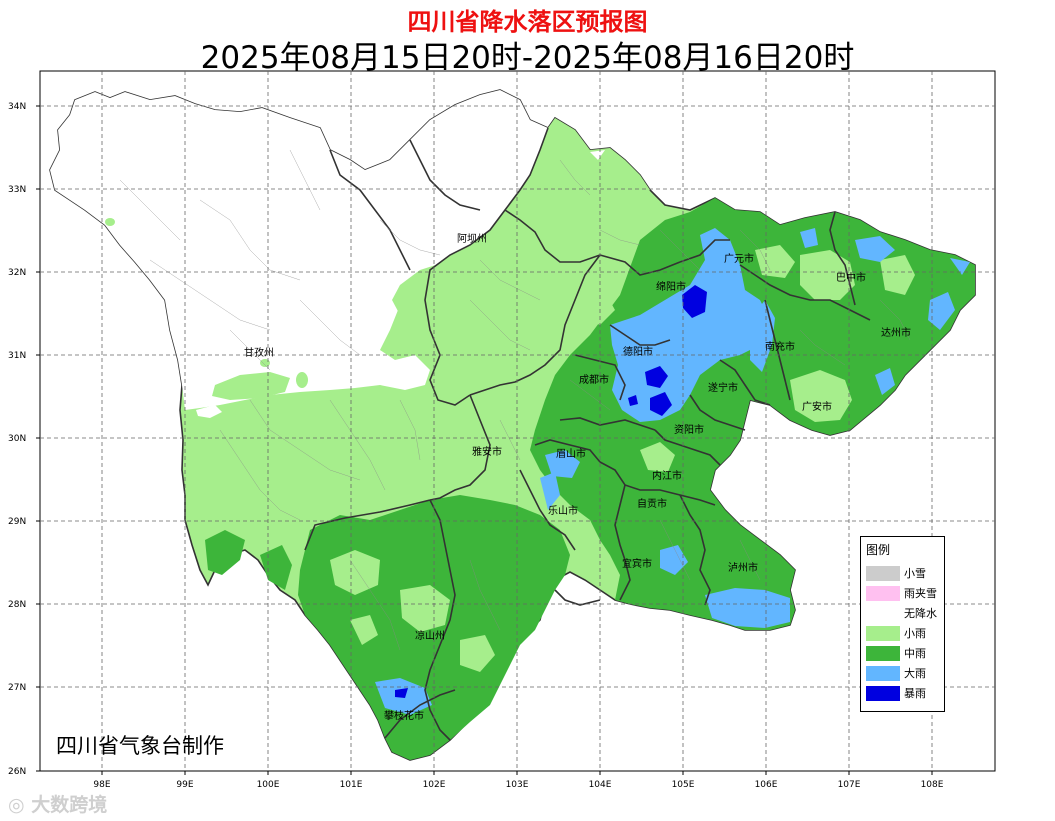 The height and width of the screenshot is (821, 1055). I want to click on light-rain-patch-nanchong, so click(775, 261).